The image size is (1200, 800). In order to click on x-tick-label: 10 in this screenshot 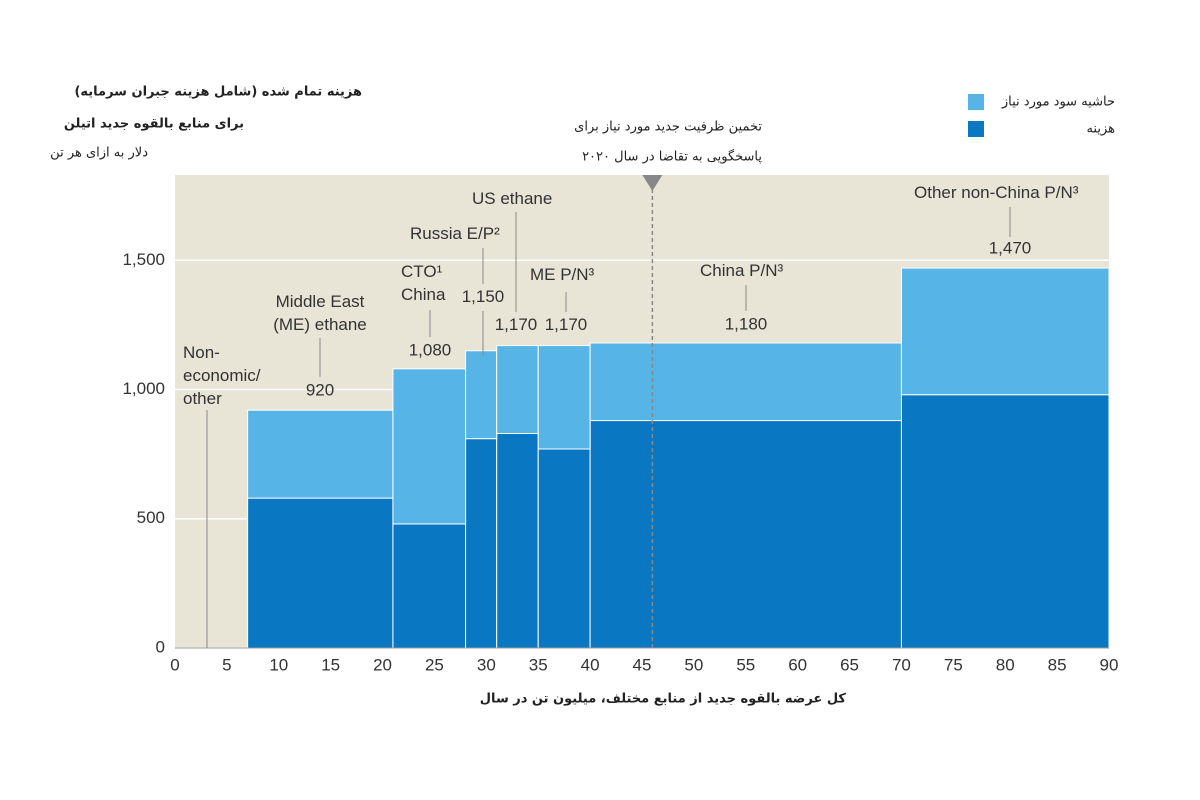, I will do `click(278, 664)`.